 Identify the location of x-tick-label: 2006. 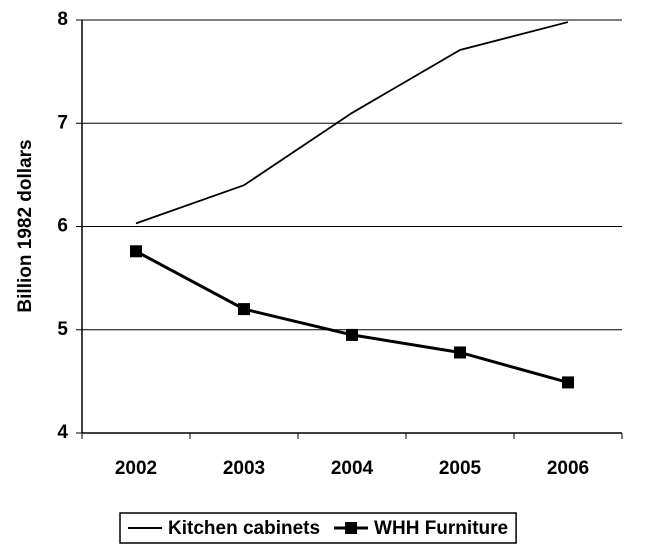
(568, 468).